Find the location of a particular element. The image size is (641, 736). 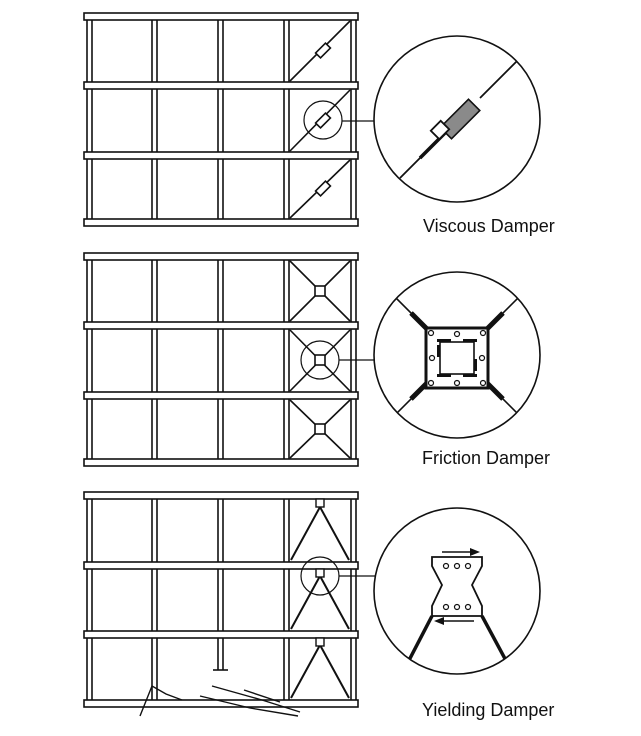

friction-detail is located at coordinates (457, 355).